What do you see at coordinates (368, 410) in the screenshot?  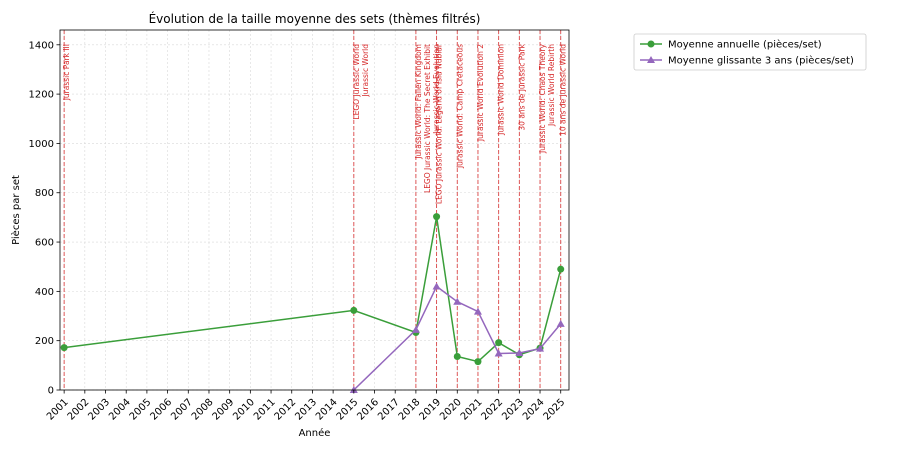 I see `x-tick-label: 2016` at bounding box center [368, 410].